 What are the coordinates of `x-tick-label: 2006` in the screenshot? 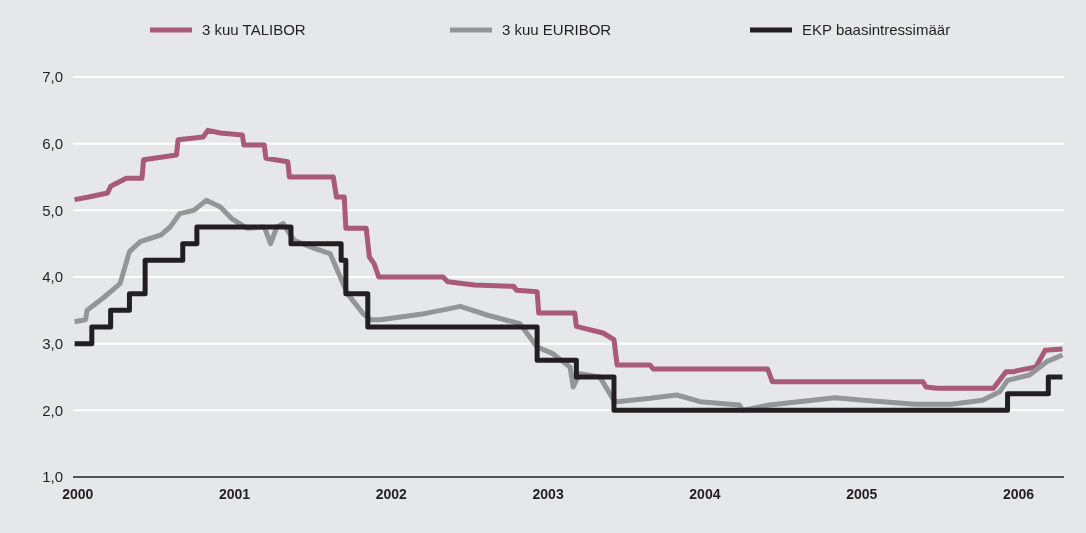 It's located at (1018, 494).